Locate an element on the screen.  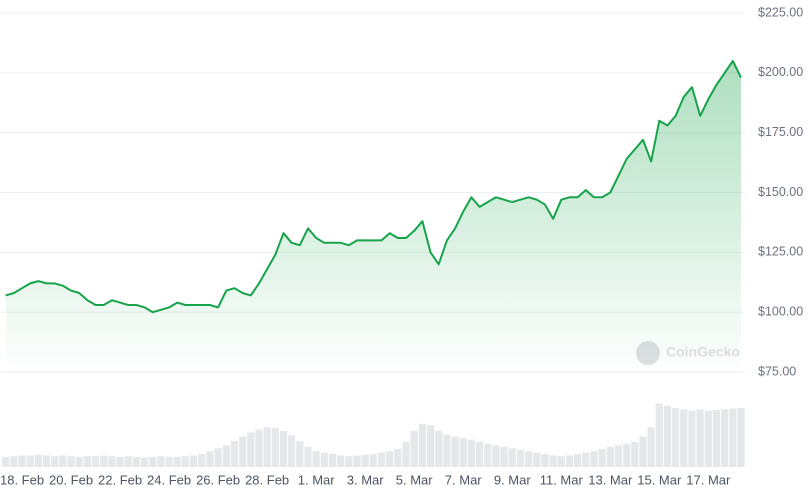
x-tick-label: 17. Mar is located at coordinates (708, 479).